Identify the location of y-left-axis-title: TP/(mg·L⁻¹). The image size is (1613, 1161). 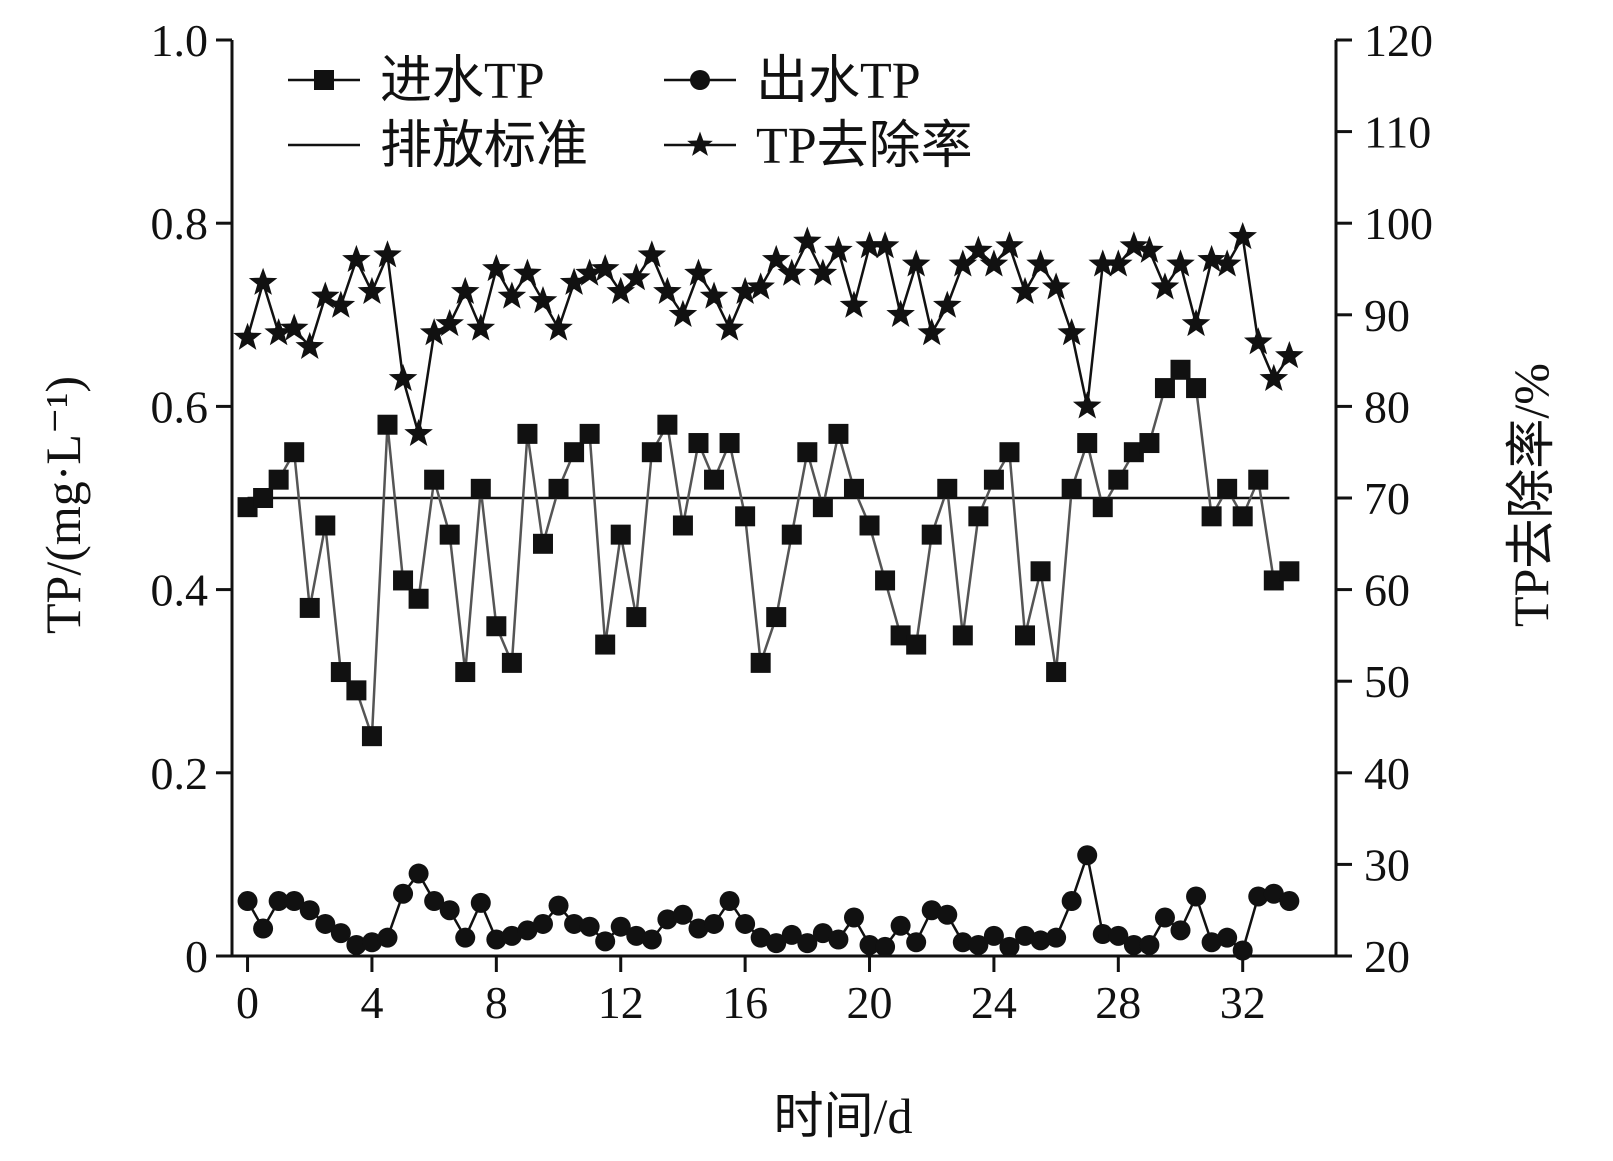
(63, 505).